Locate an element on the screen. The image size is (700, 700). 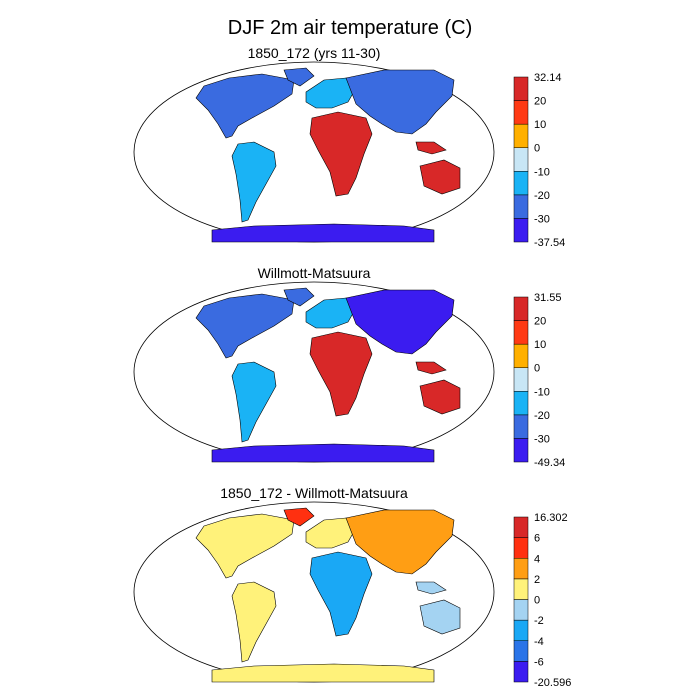
colorbar-label: -4 is located at coordinates (539, 642).